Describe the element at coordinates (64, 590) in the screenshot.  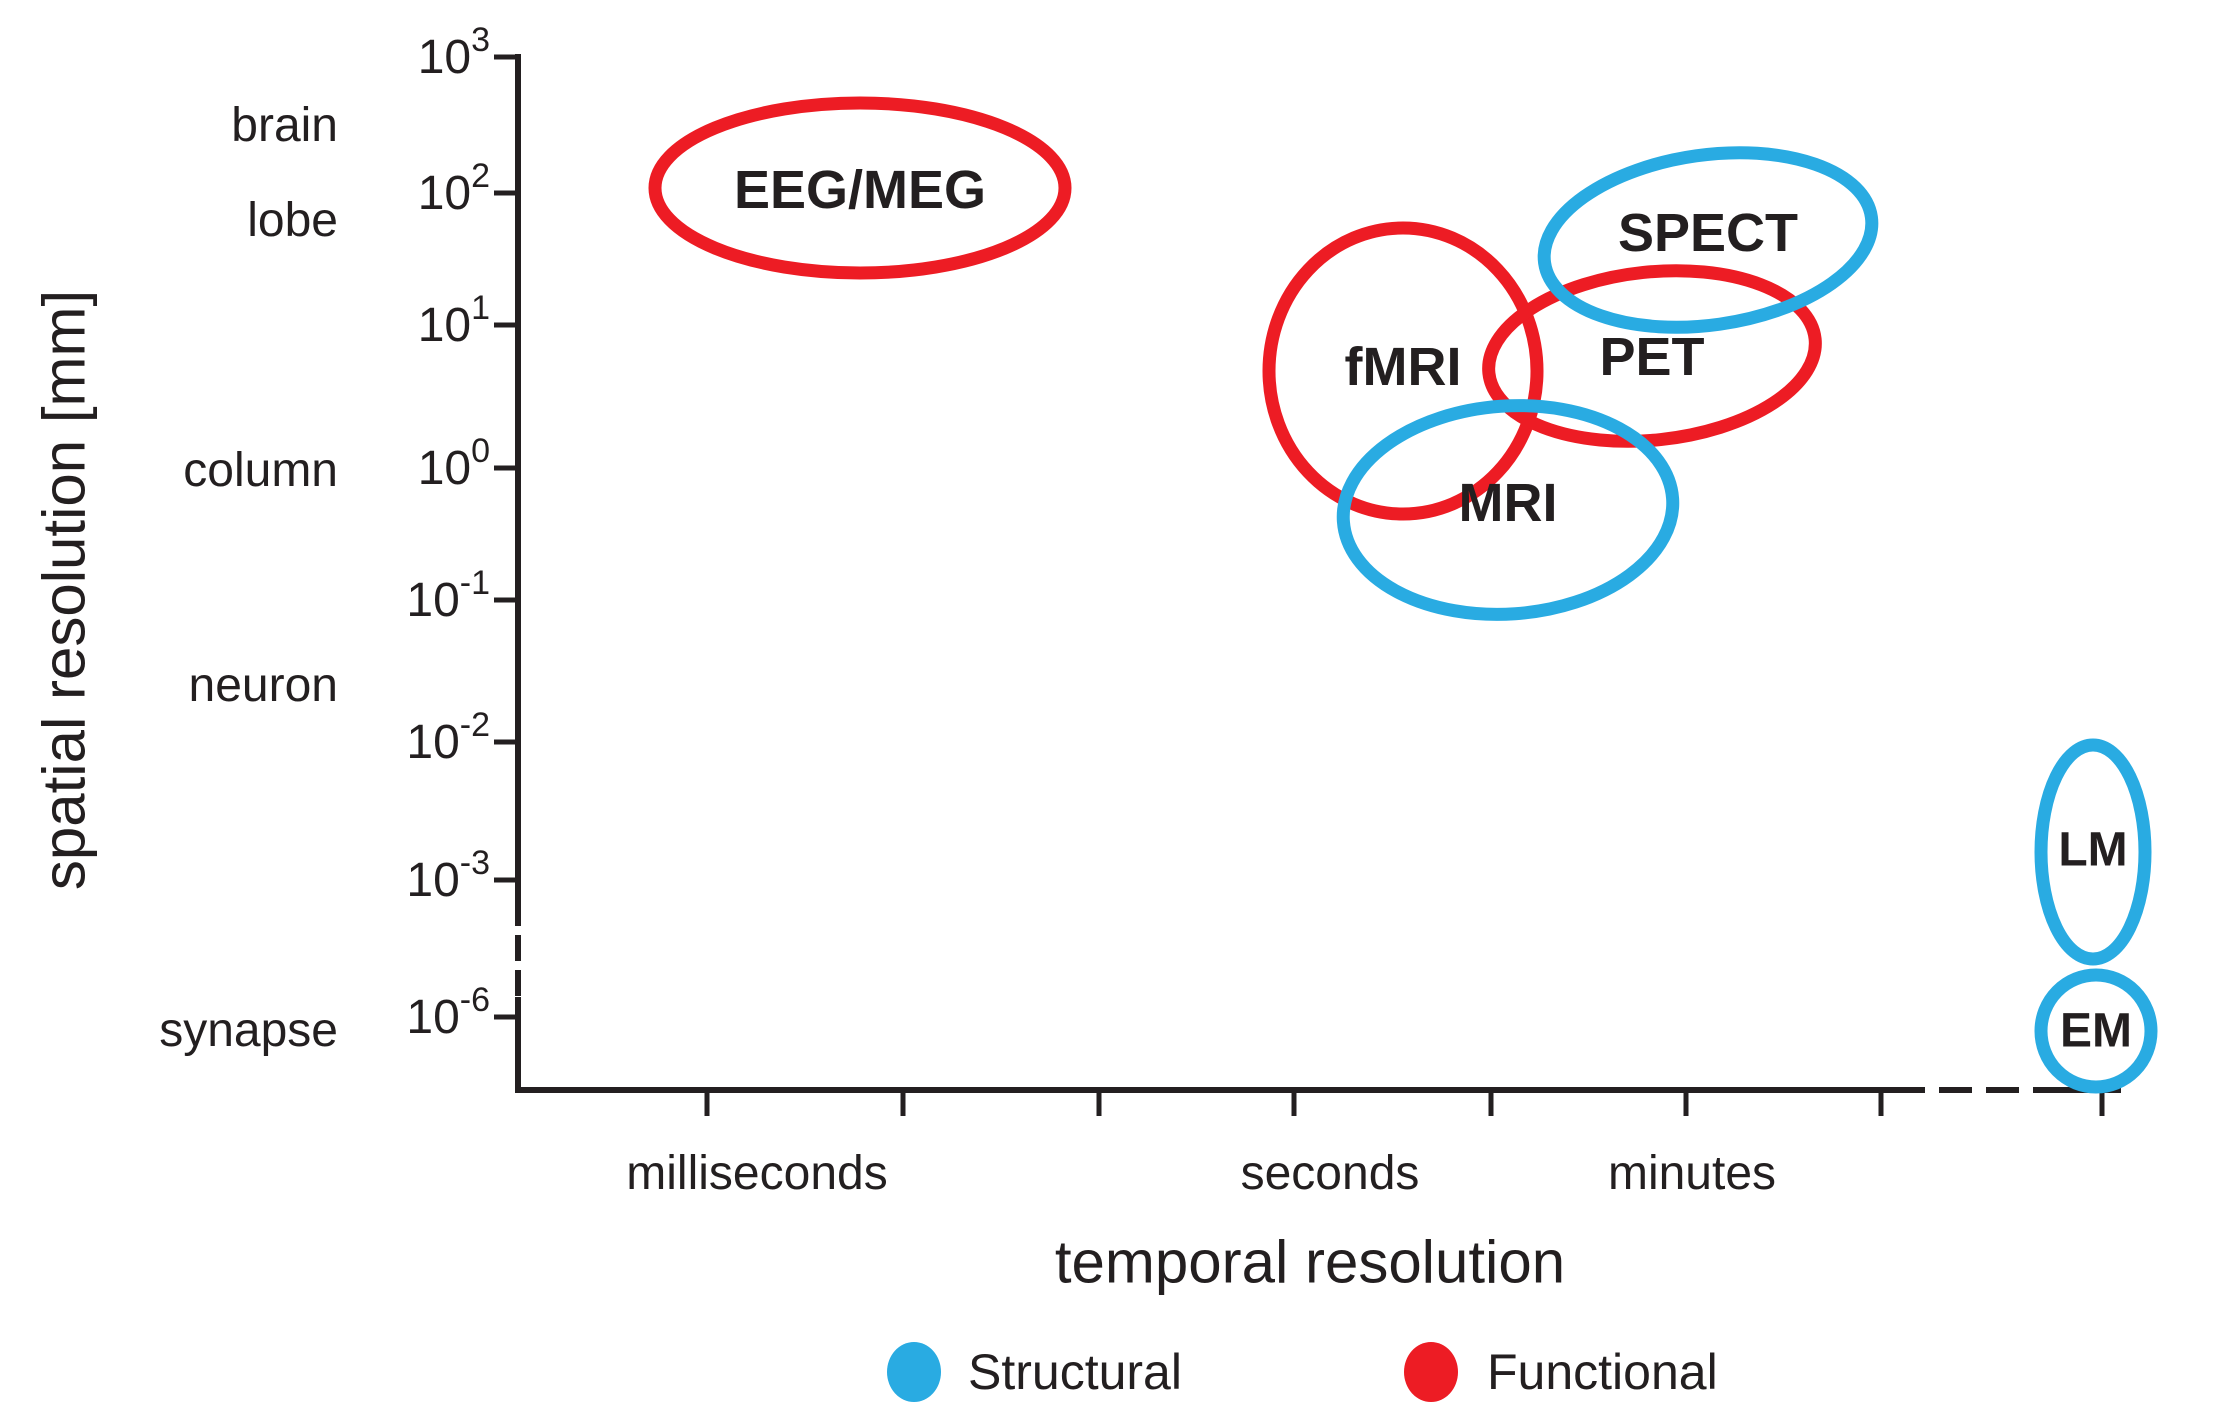
I see `y-axis-title: spatial resolution [mm]` at that location.